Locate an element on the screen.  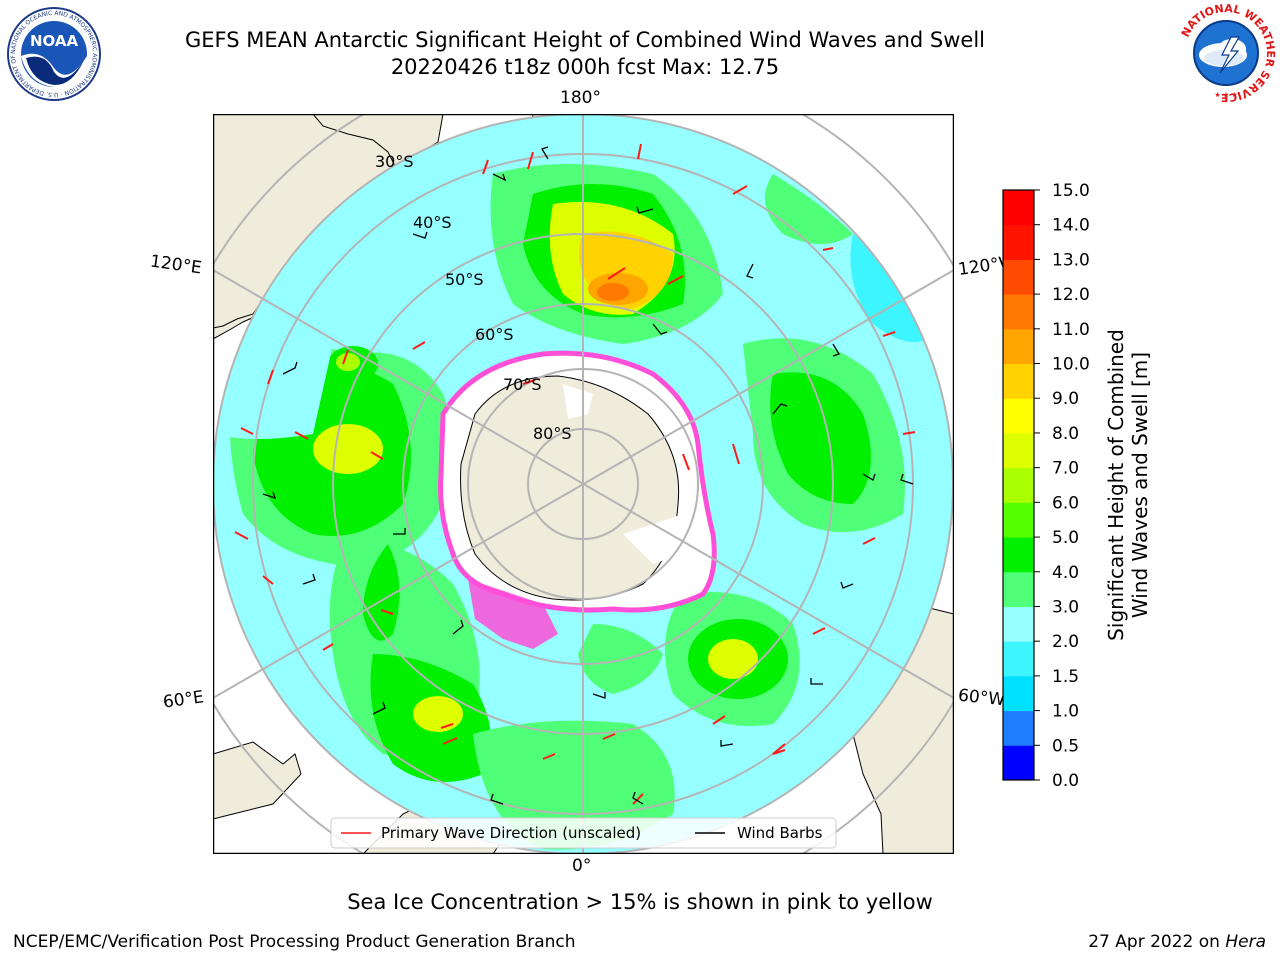
footer-date-text: 27 Apr 2022 on is located at coordinates (1157, 942).